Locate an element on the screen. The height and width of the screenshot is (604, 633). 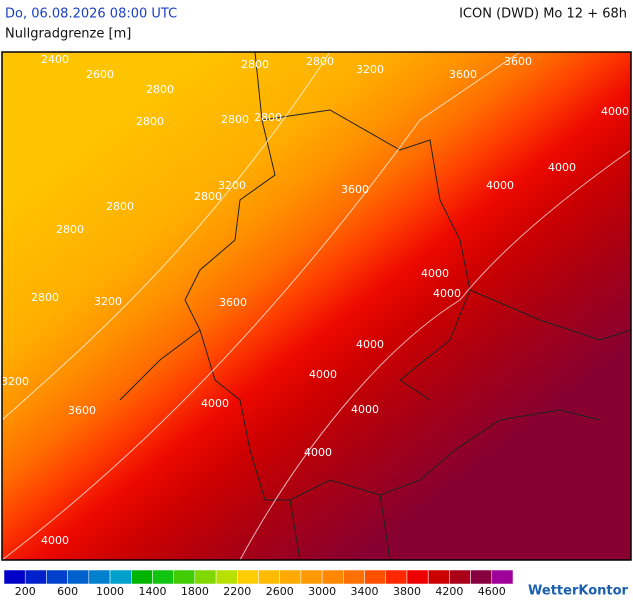
colorbar-label: 4600 is located at coordinates (492, 591).